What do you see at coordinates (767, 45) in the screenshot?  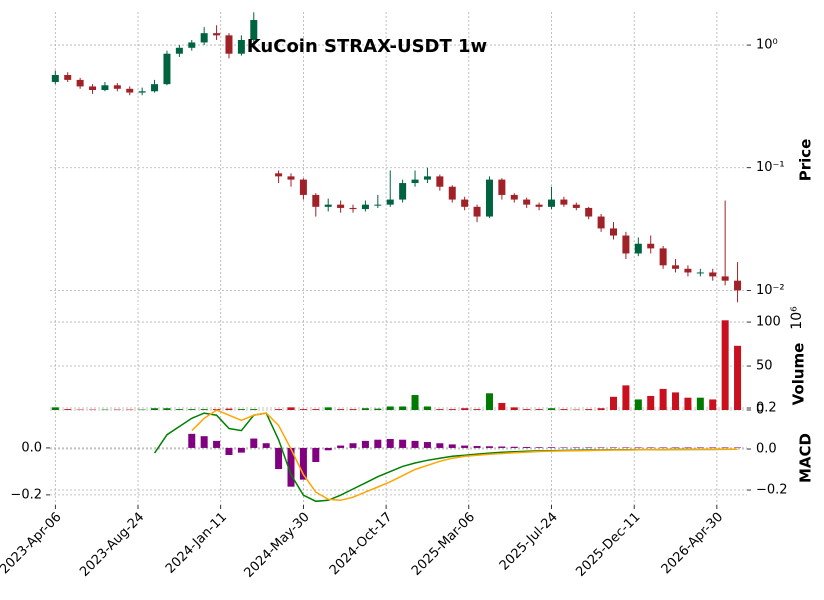 I see `price-tick-label: 10⁰` at bounding box center [767, 45].